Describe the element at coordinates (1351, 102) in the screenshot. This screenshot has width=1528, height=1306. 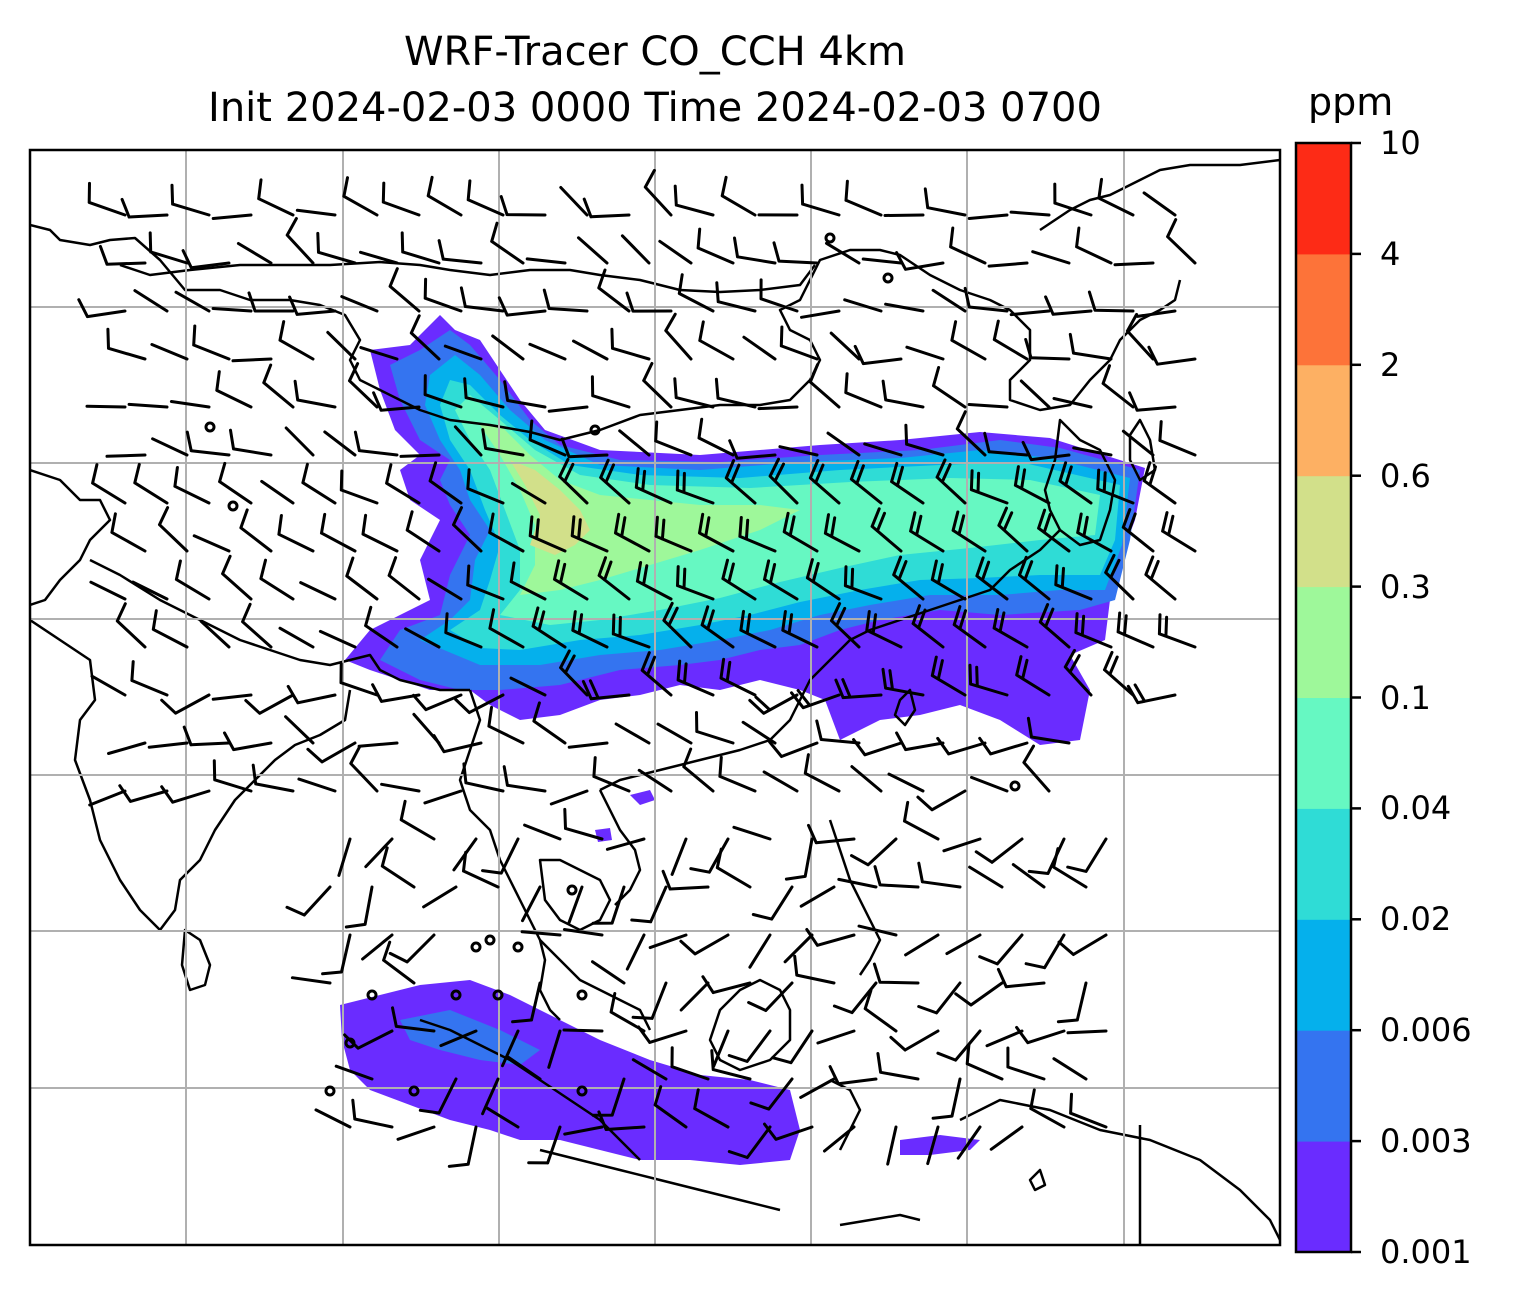
I see `colorbar-unit: ppm` at that location.